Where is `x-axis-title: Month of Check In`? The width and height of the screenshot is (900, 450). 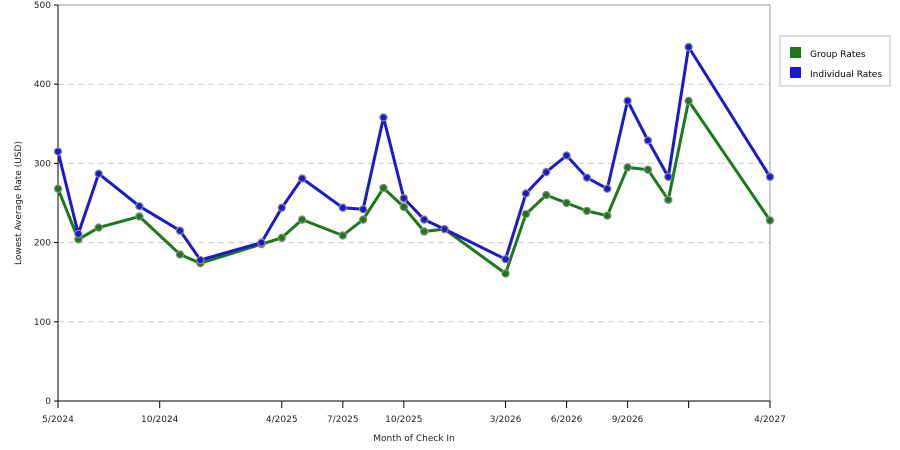 x-axis-title: Month of Check In is located at coordinates (414, 439).